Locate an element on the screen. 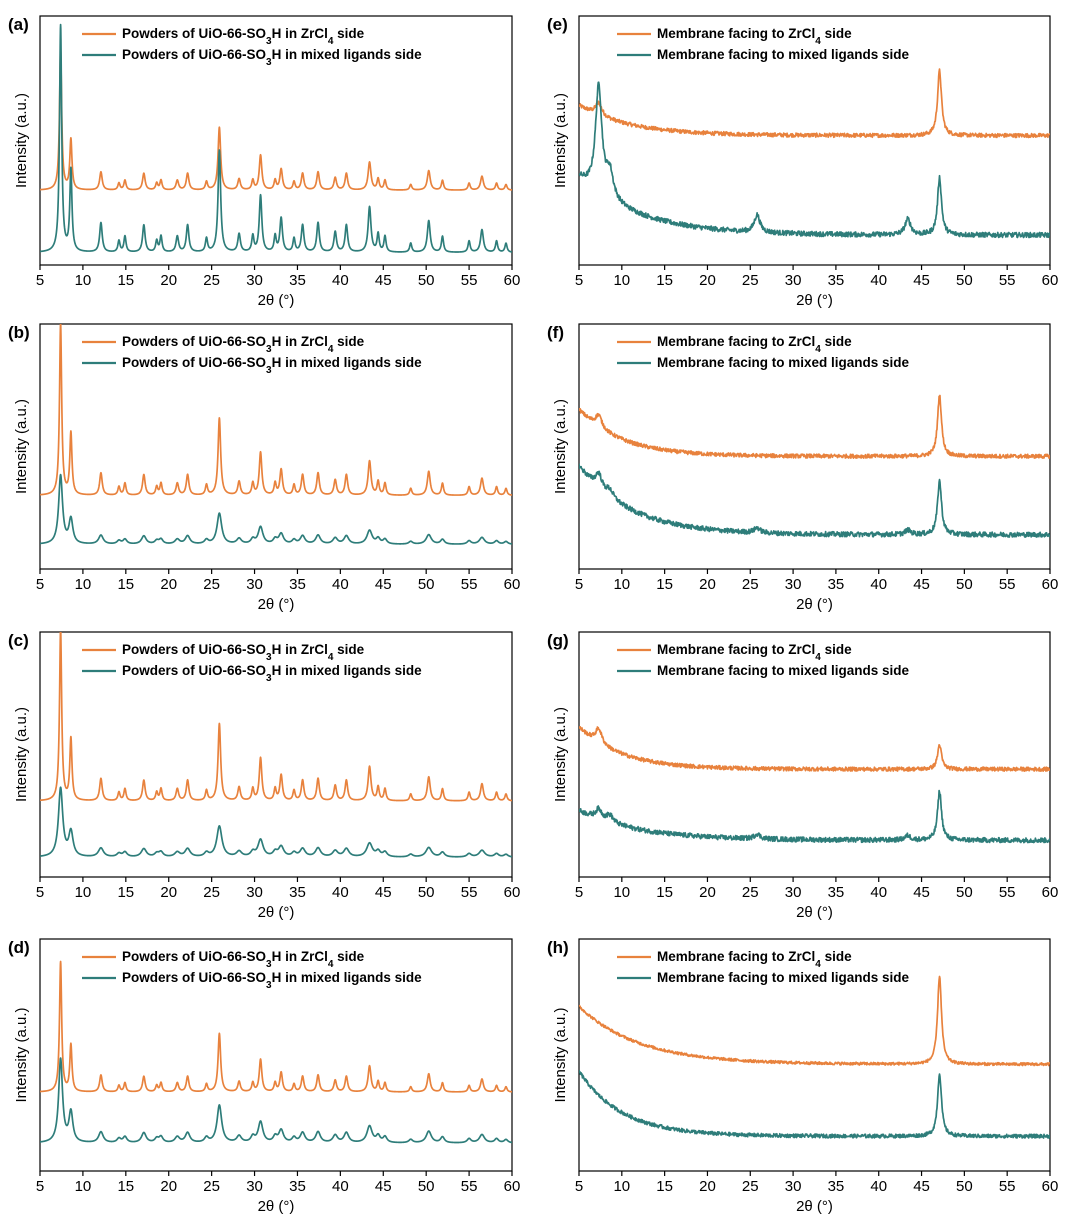 The height and width of the screenshot is (1225, 1080). panel-letter: (a) is located at coordinates (18, 24).